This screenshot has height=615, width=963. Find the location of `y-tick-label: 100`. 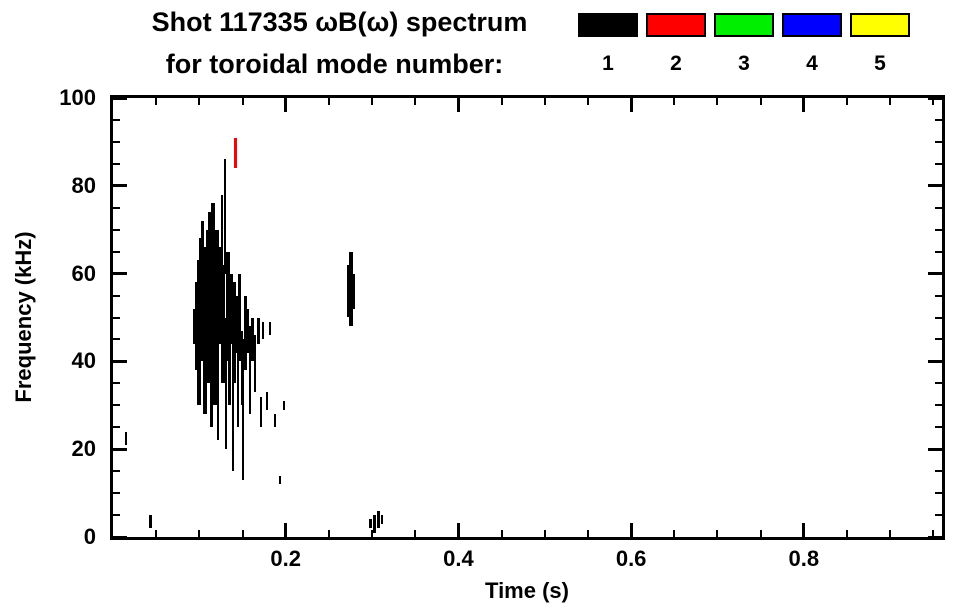

y-tick-label: 100 is located at coordinates (77, 97).